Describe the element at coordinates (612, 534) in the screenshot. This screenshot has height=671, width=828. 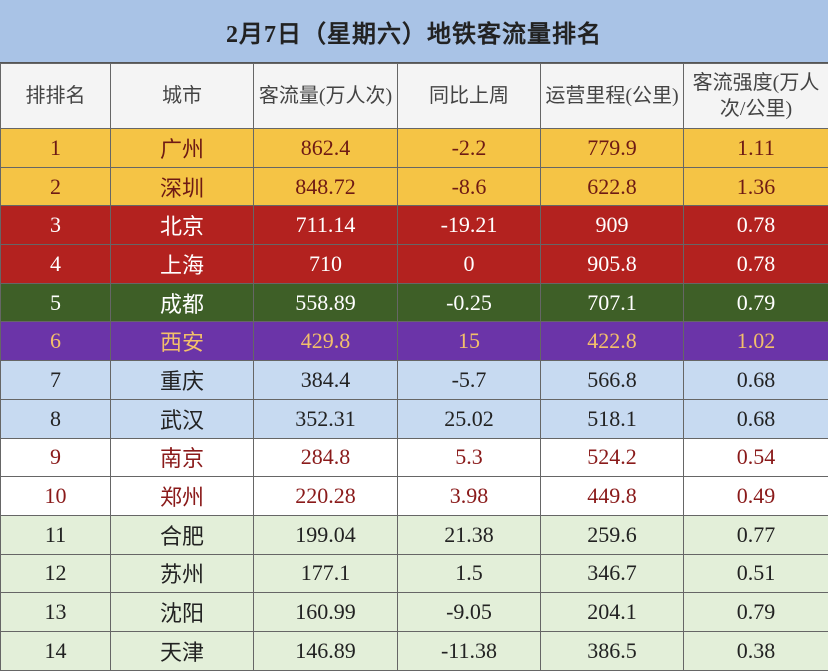
I see `table-cell: 259.6` at that location.